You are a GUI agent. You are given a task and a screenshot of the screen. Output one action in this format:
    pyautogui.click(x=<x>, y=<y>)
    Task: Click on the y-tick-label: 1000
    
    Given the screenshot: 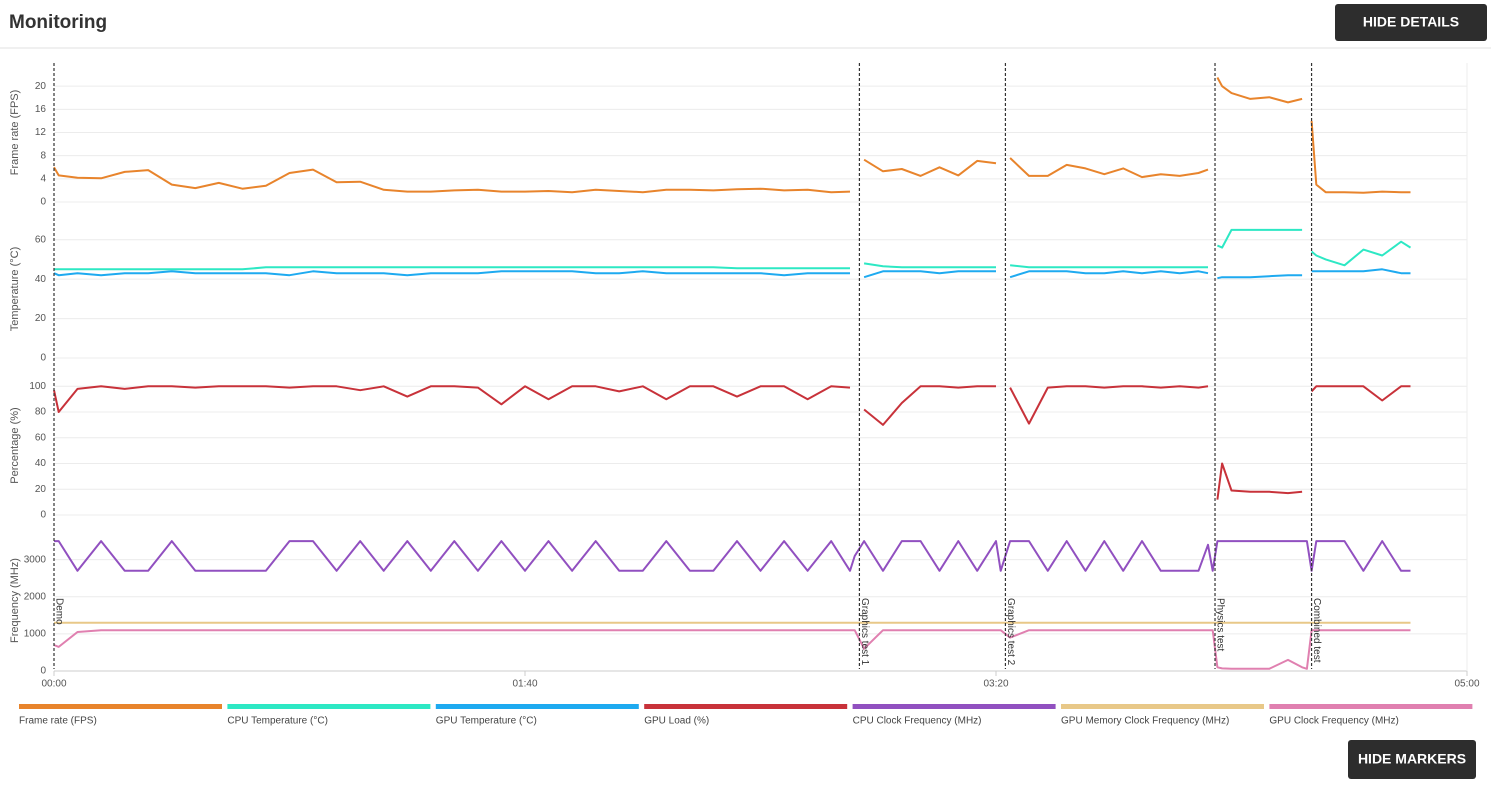 What is the action you would take?
    pyautogui.click(x=35, y=634)
    